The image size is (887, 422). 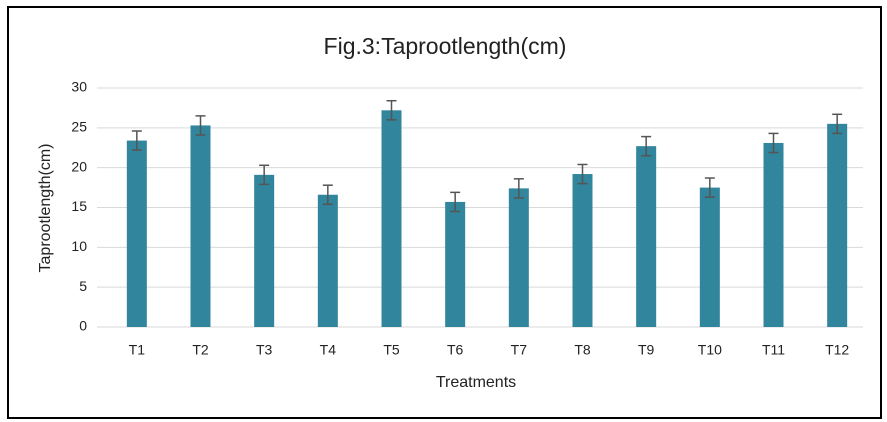 What do you see at coordinates (328, 350) in the screenshot?
I see `x-tick-label: T4` at bounding box center [328, 350].